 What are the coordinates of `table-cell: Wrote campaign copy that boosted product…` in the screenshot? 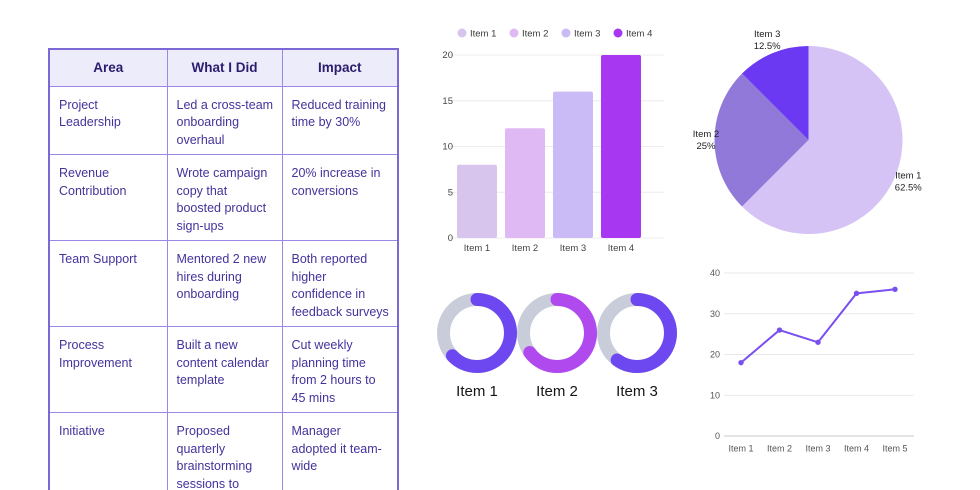 It's located at (224, 197).